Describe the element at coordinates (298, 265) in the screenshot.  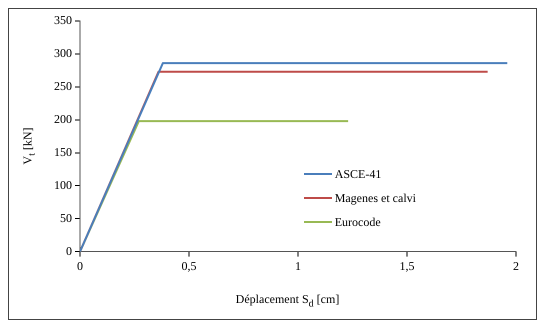
I see `x-tick-label: 1` at that location.